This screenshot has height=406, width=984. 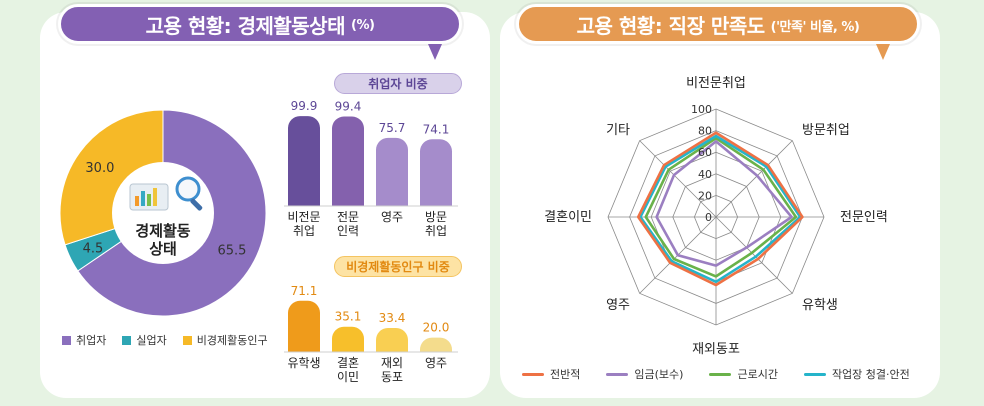 I want to click on job-satisfaction-title: 고용 현황: 직장 만족도 ('만족' 비율, %), so click(x=718, y=24).